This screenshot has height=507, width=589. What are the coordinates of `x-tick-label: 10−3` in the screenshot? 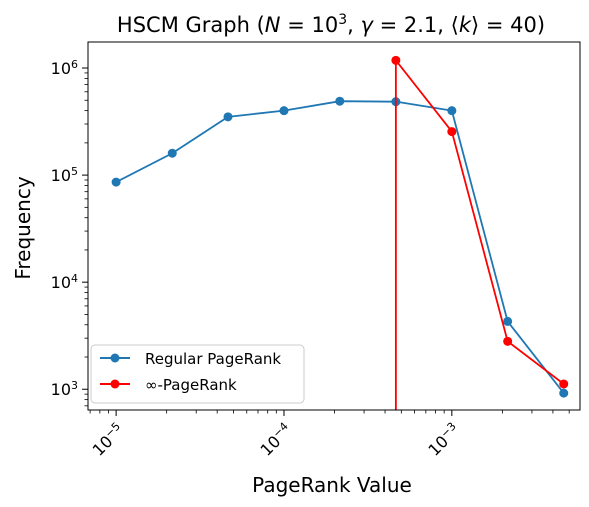 It's located at (443, 439).